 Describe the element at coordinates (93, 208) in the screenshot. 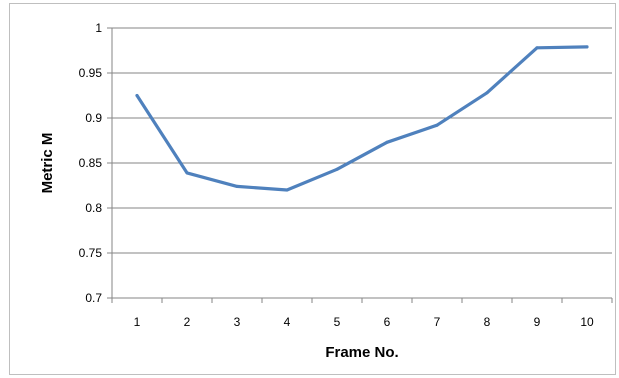

I see `y-tick-label: 0.8` at that location.